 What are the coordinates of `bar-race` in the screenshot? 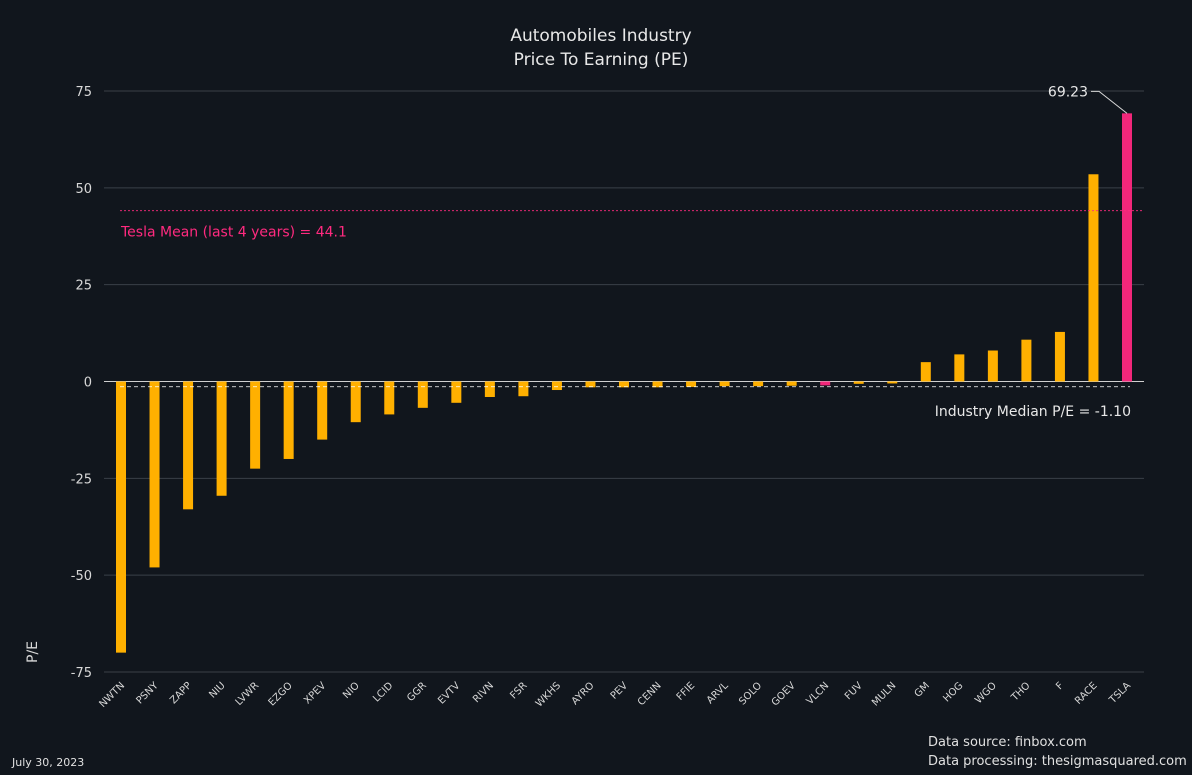 It's located at (1093, 278).